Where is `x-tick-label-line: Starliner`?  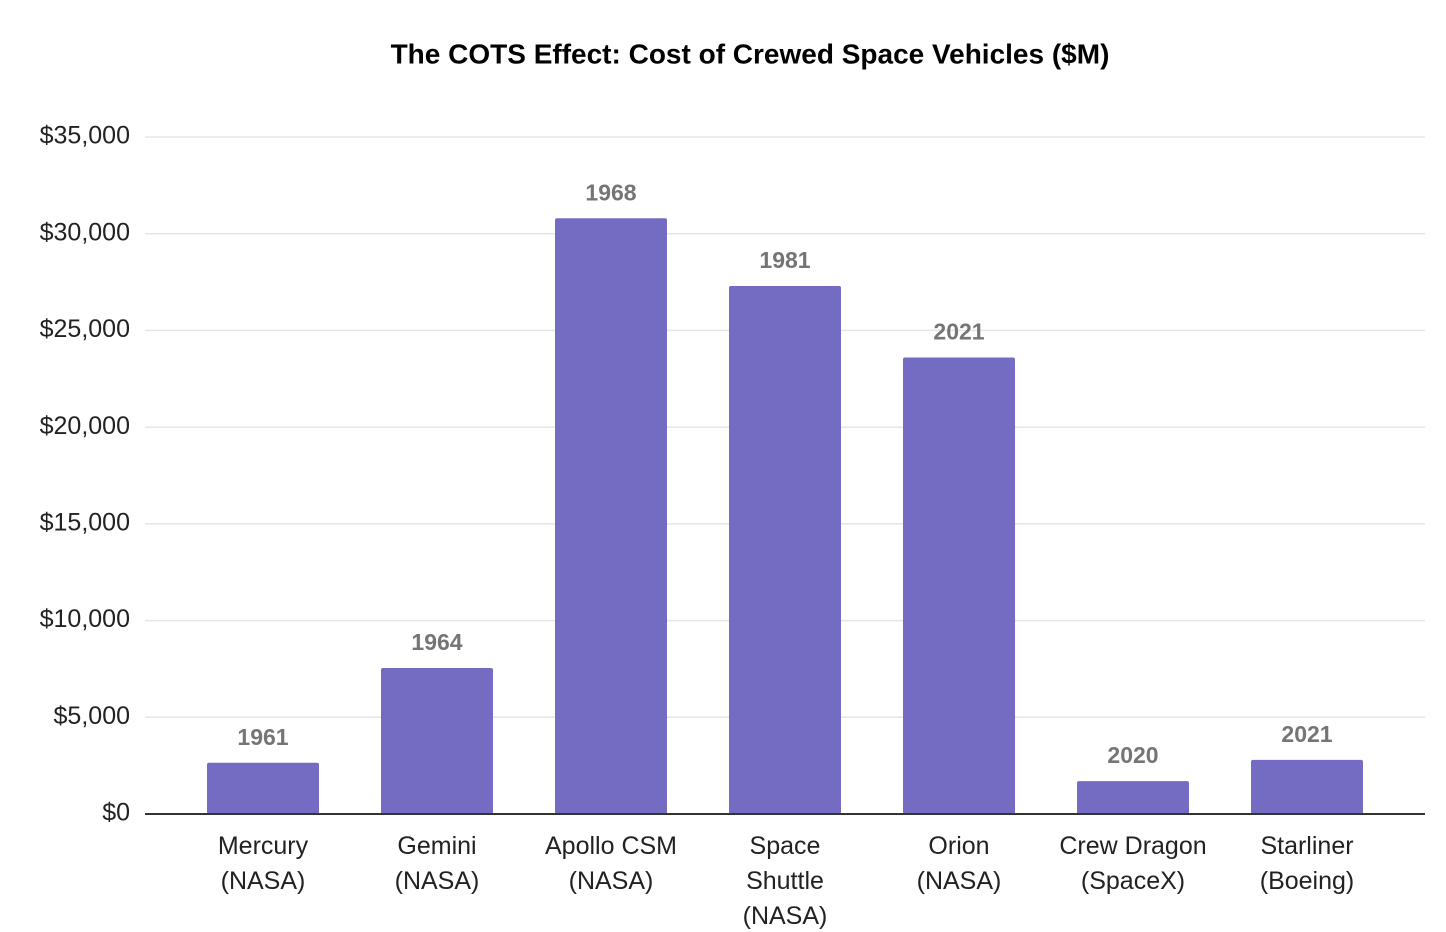
x-tick-label-line: Starliner is located at coordinates (1306, 846).